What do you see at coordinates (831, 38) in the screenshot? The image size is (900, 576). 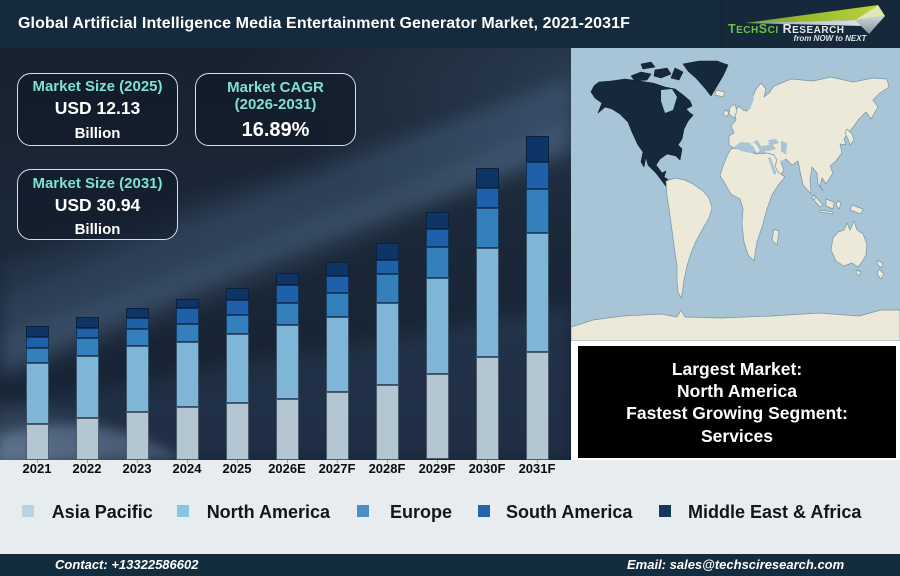 I see `svg-text: from NOW to NEXT` at bounding box center [831, 38].